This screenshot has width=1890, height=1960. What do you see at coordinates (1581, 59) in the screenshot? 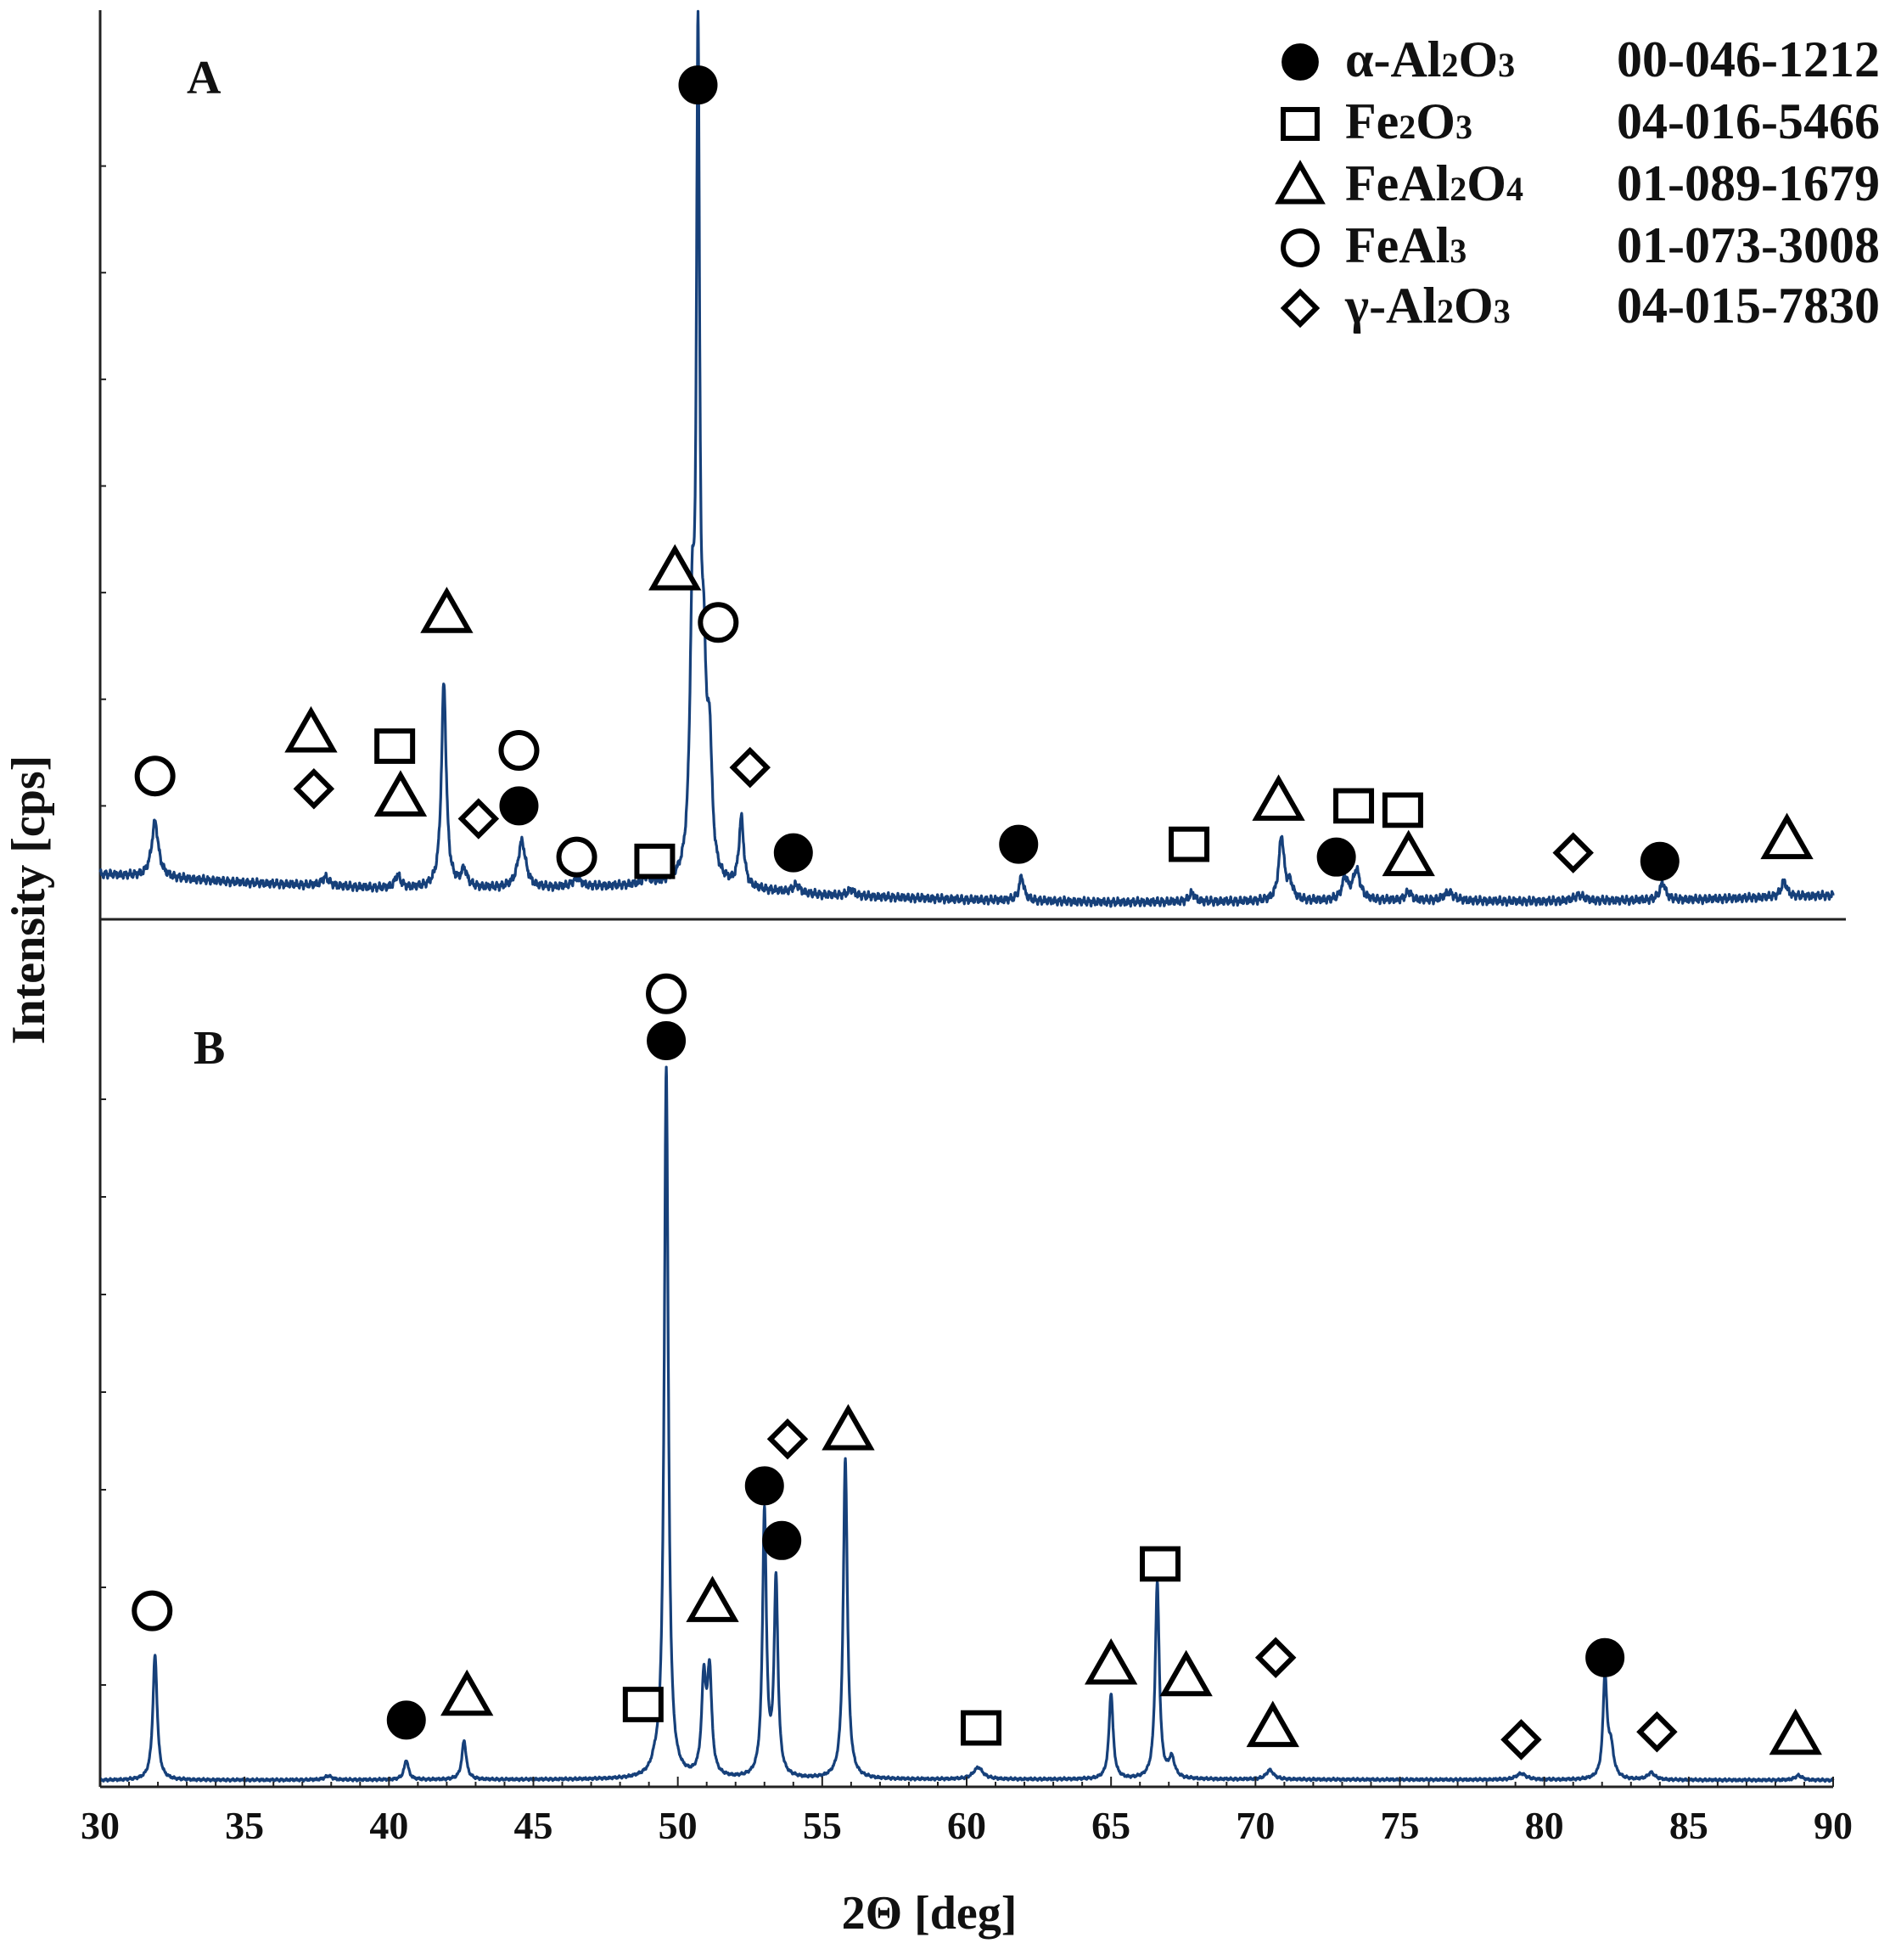
I see `legend-entry: α-Al2O3 00-046-1212` at bounding box center [1581, 59].